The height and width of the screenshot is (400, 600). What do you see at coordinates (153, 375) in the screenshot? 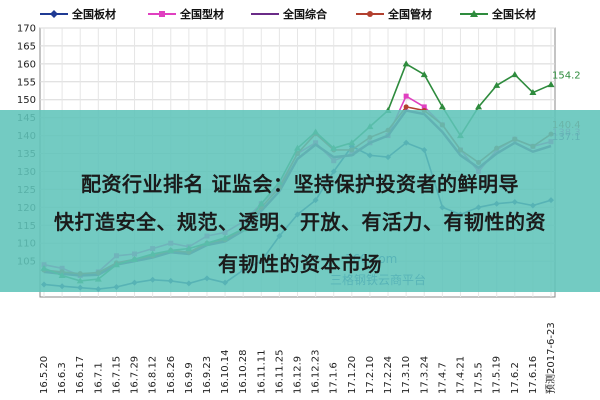
I see `x-tick-label: 16.8.12` at bounding box center [153, 375].